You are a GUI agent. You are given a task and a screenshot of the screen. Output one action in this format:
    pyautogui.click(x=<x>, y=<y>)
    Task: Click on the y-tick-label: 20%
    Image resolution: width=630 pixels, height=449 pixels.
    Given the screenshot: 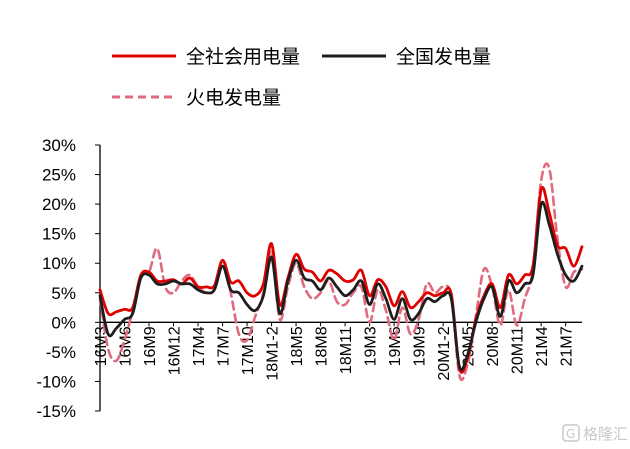 What is the action you would take?
    pyautogui.click(x=59, y=204)
    